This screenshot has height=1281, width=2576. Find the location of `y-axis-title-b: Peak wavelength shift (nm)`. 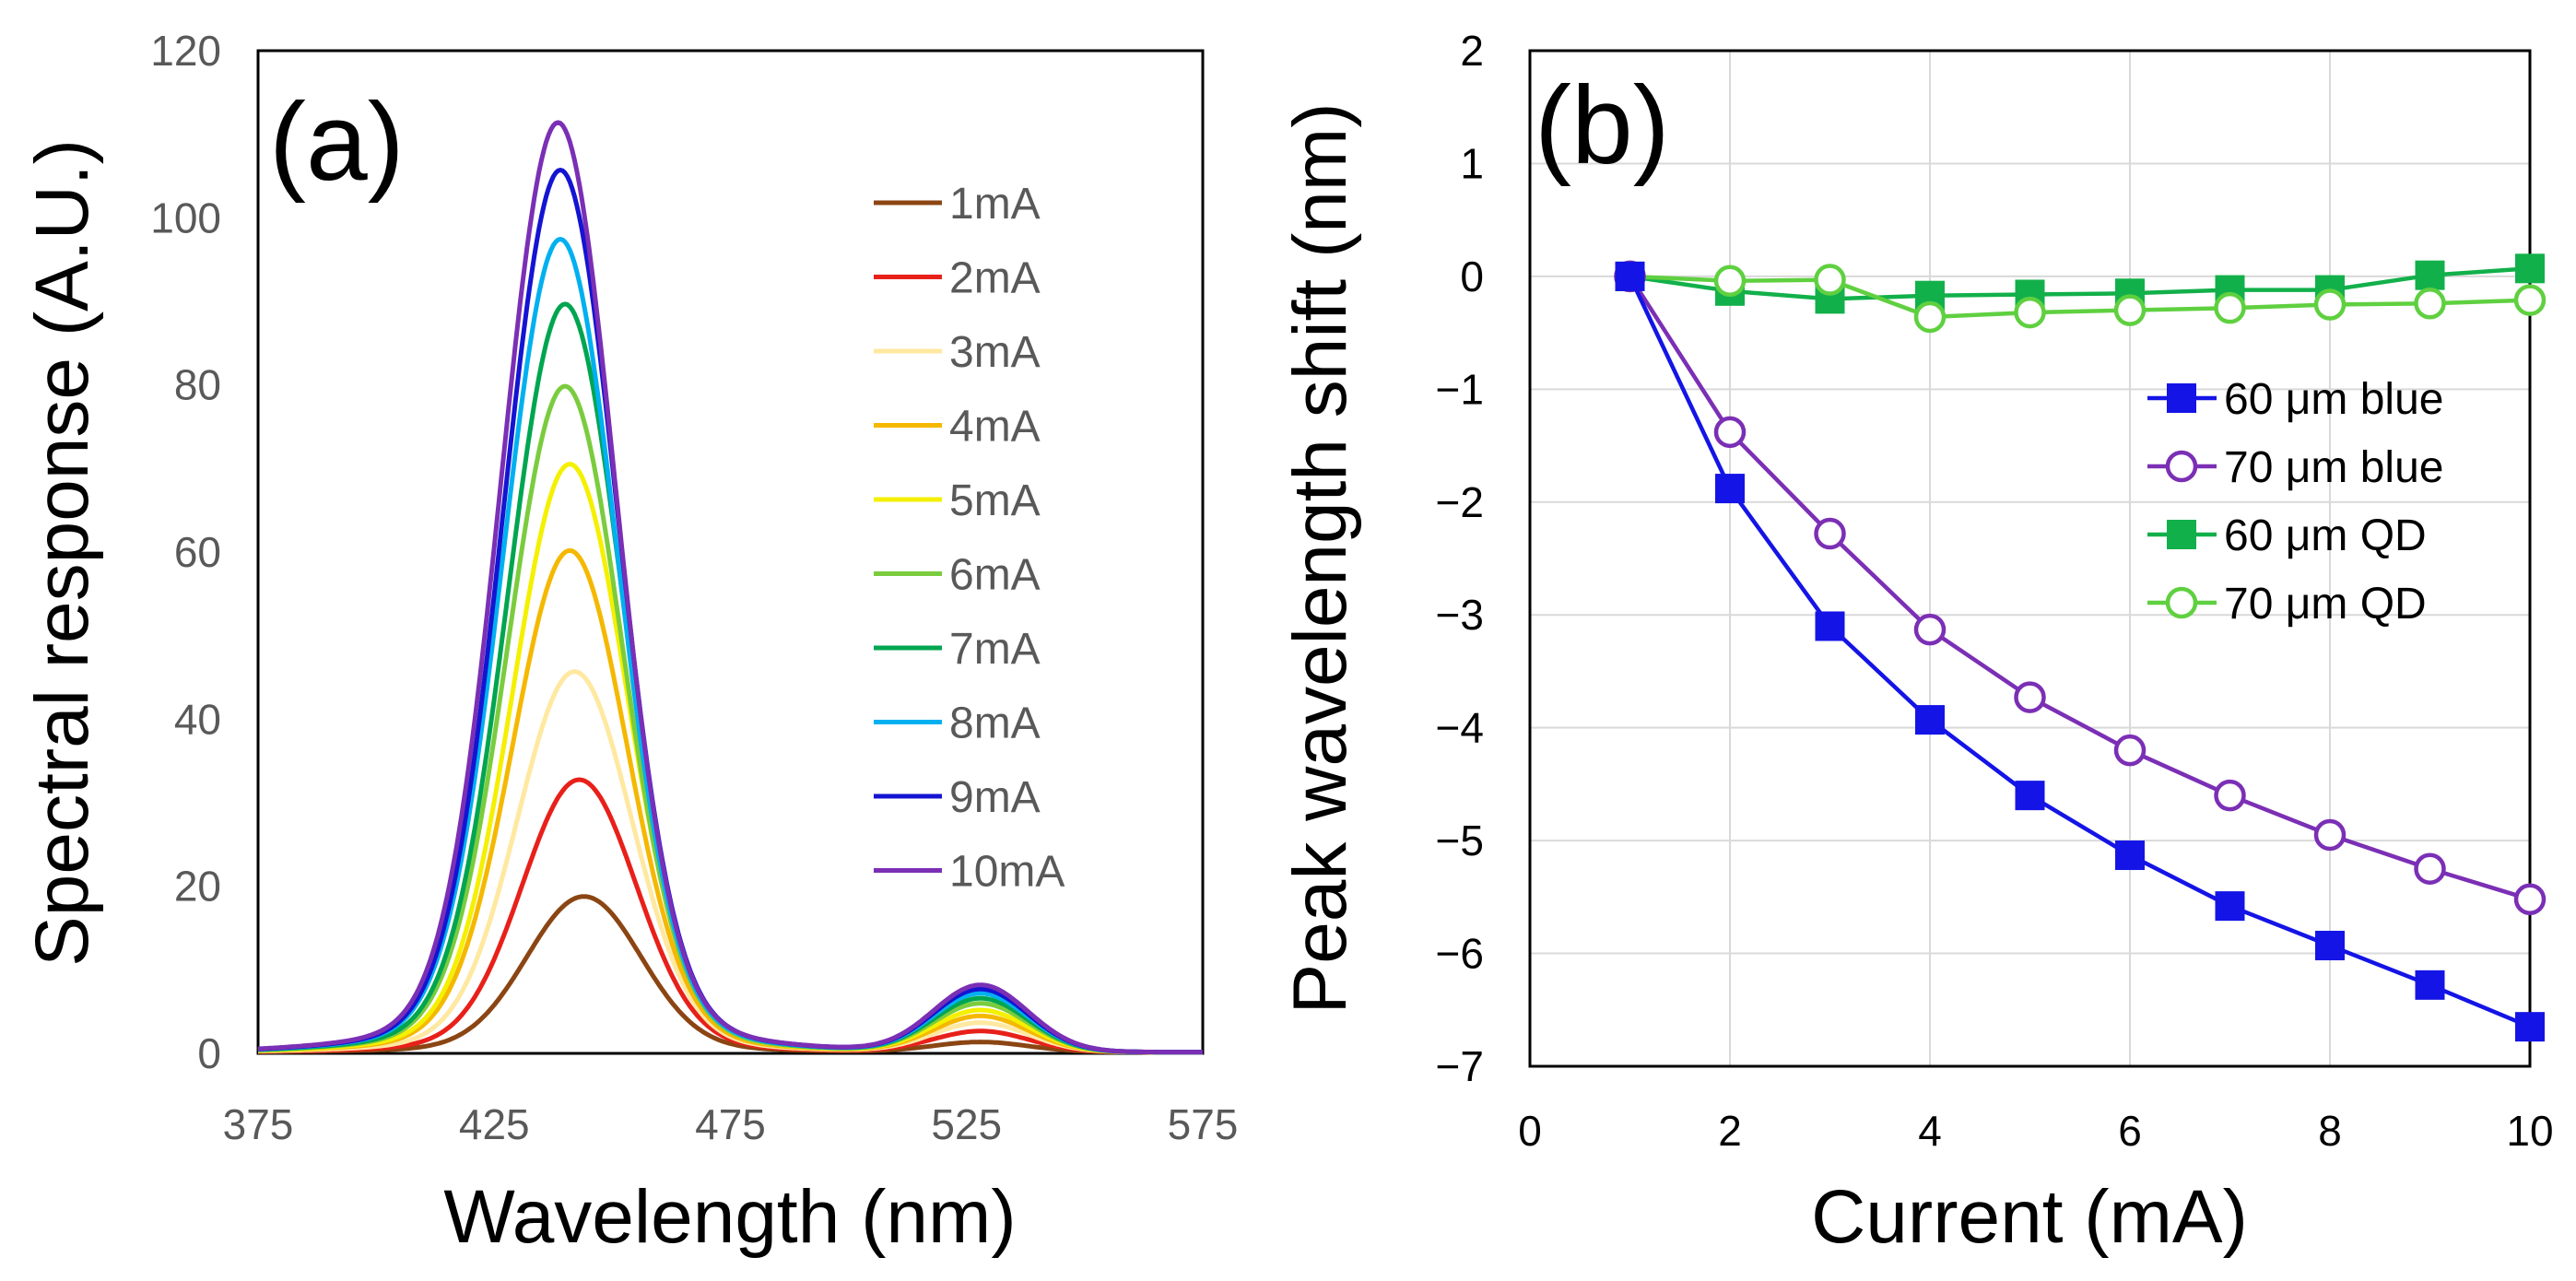

y-axis-title-b: Peak wavelength shift (nm) is located at coordinates (1320, 558).